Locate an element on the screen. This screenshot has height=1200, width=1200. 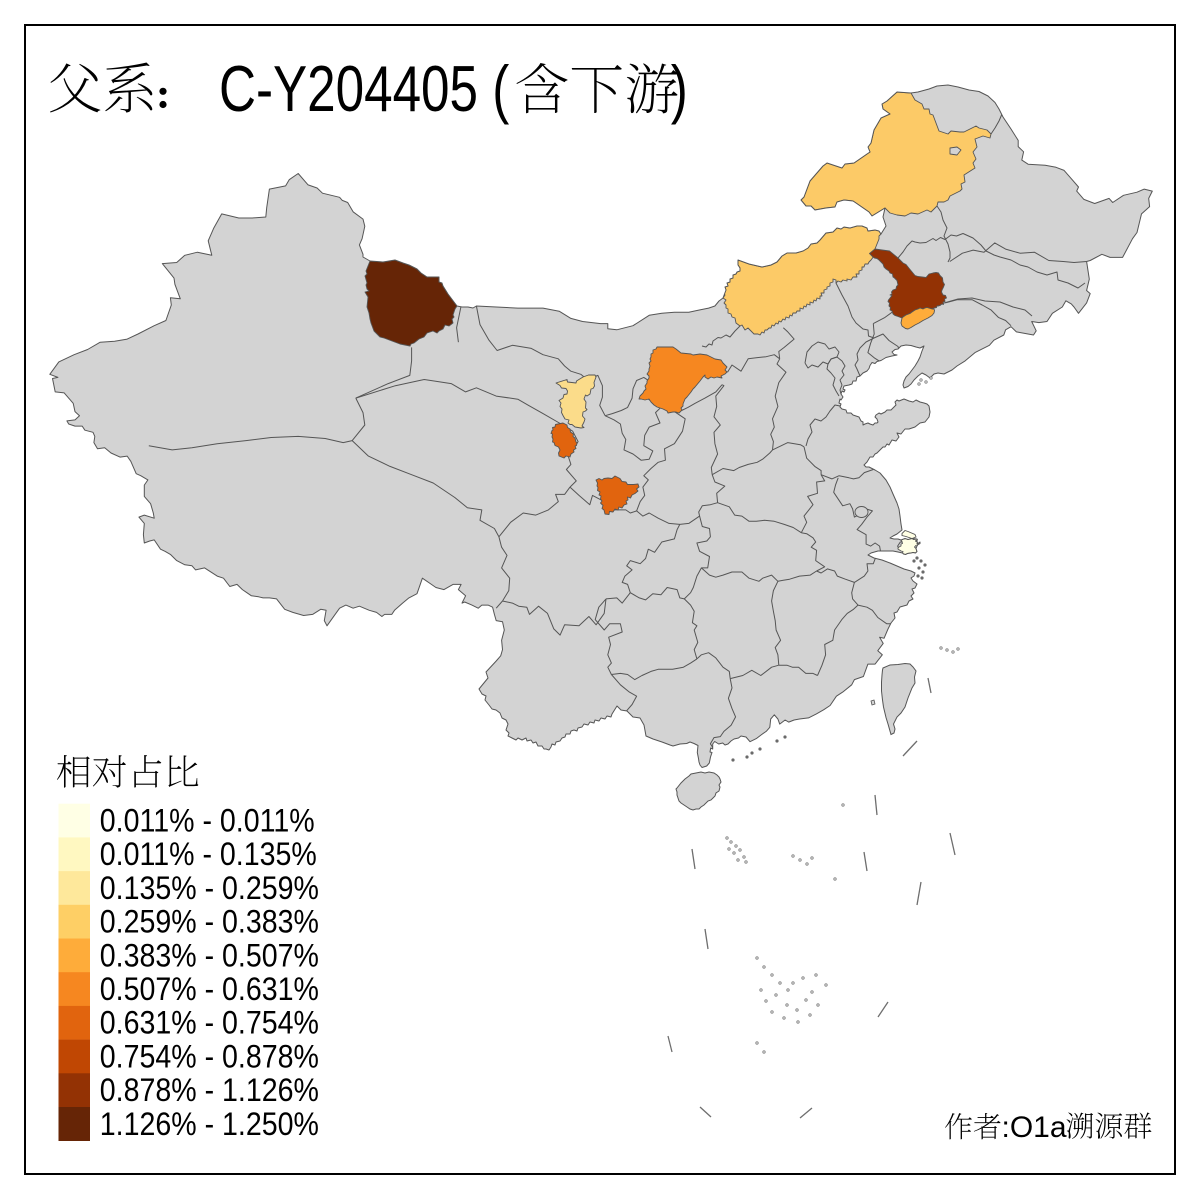
svg-text: 0.383% - 0.507% is located at coordinates (209, 954).